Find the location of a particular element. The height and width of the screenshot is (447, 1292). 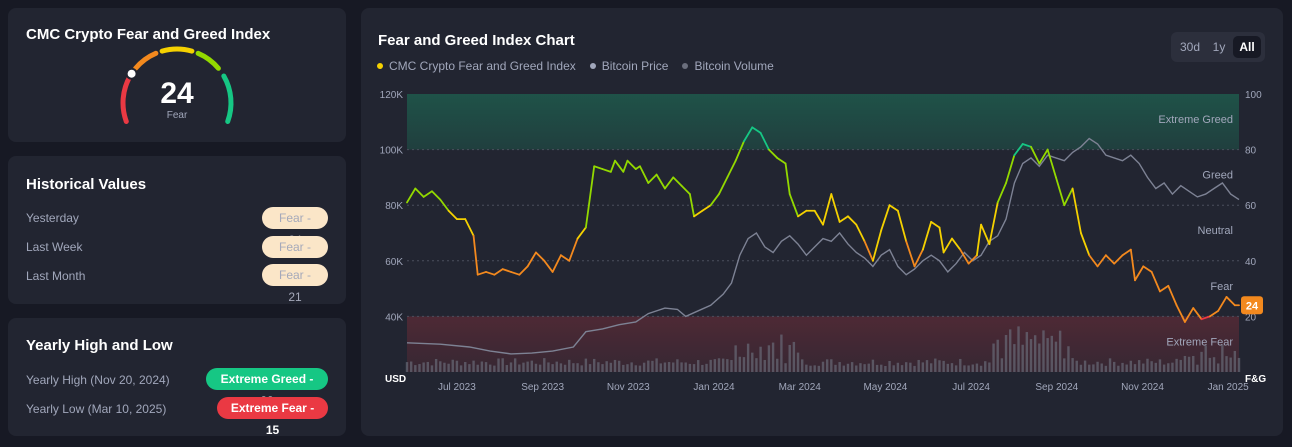

zone-label: Fear is located at coordinates (1221, 287).